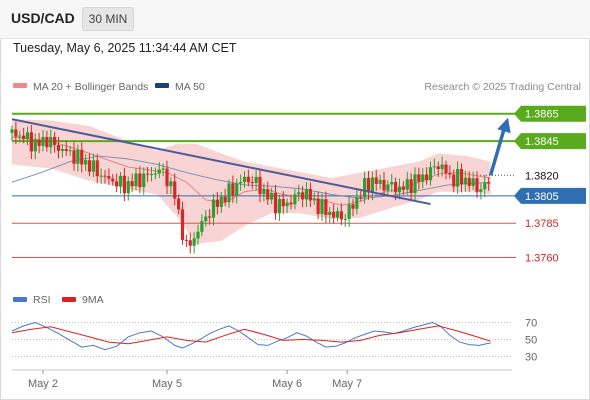 The width and height of the screenshot is (590, 400). What do you see at coordinates (542, 258) in the screenshot?
I see `level-tag-1.3760: 1.3760` at bounding box center [542, 258].